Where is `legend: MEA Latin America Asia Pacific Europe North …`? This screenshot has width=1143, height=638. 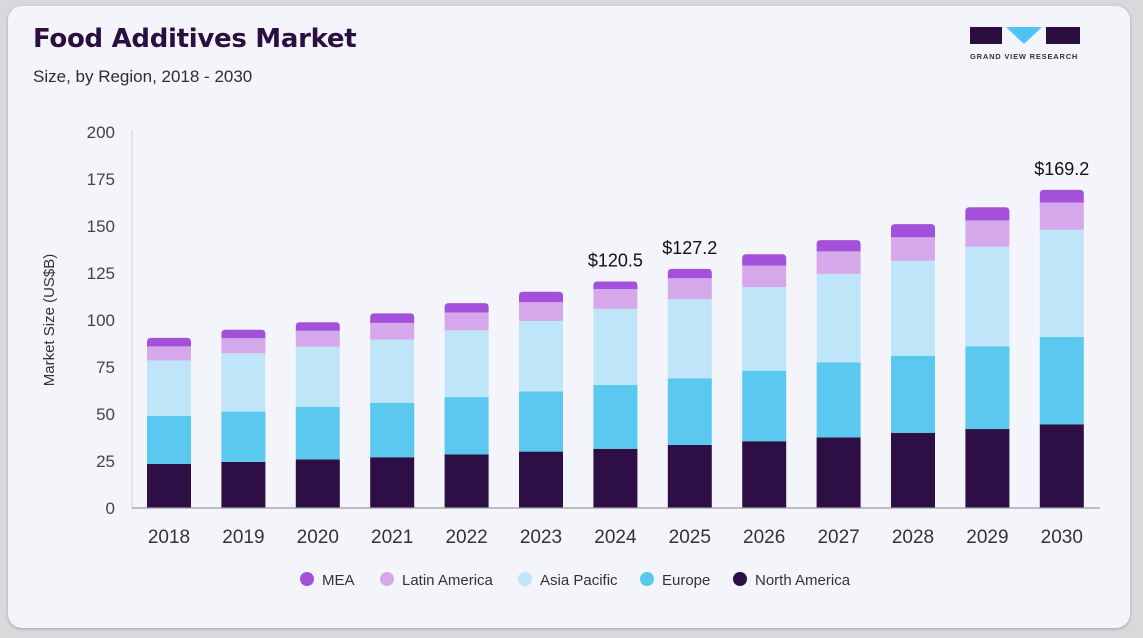
legend: MEA Latin America Asia Pacific Europe North … is located at coordinates (575, 580).